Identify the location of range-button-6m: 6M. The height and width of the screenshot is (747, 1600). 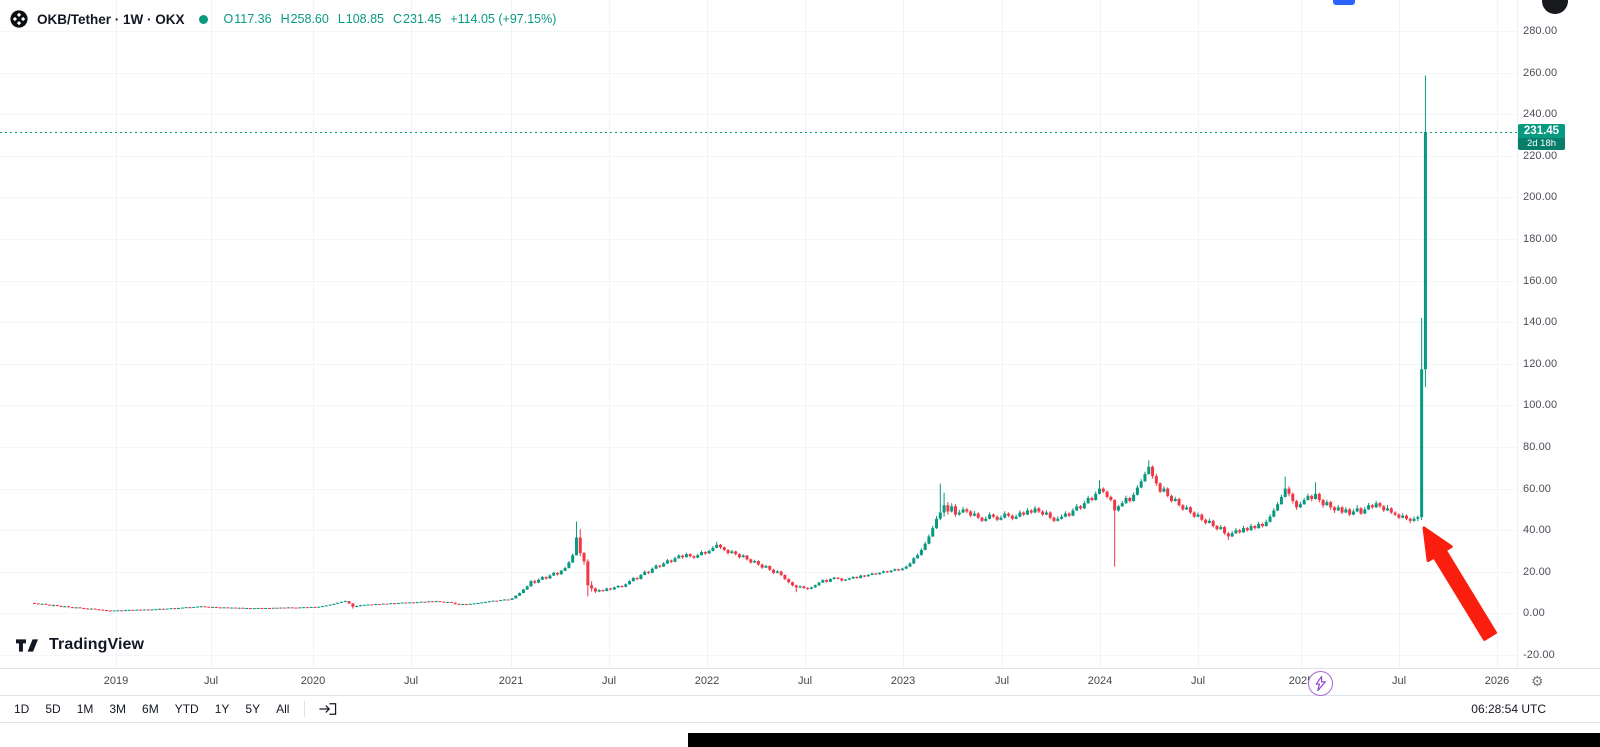
(150, 709).